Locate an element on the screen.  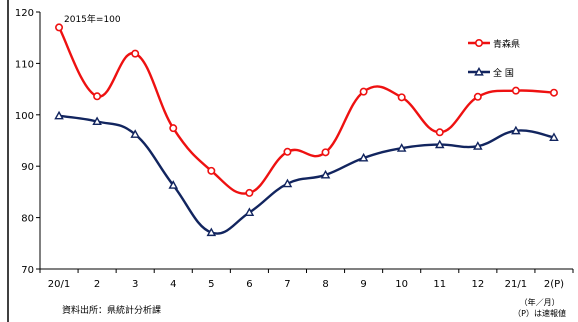
y-tick-label: 90 is located at coordinates (27, 167).